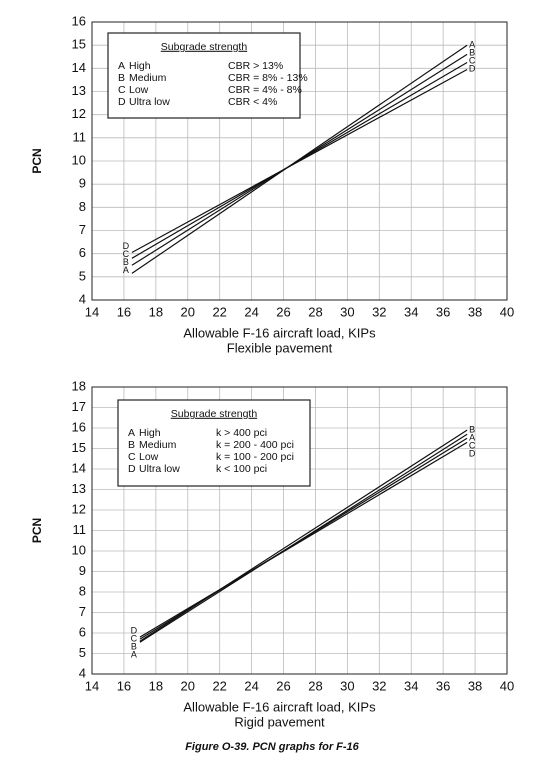 The height and width of the screenshot is (764, 550). Describe the element at coordinates (255, 457) in the screenshot. I see `legend-criterion: k = 100 - 200 pci` at that location.